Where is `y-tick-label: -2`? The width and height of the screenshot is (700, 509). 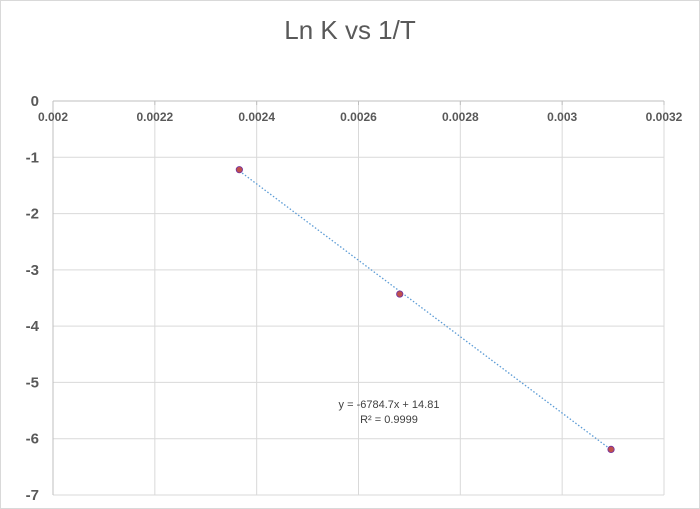 y-tick-label: -2 is located at coordinates (32, 214).